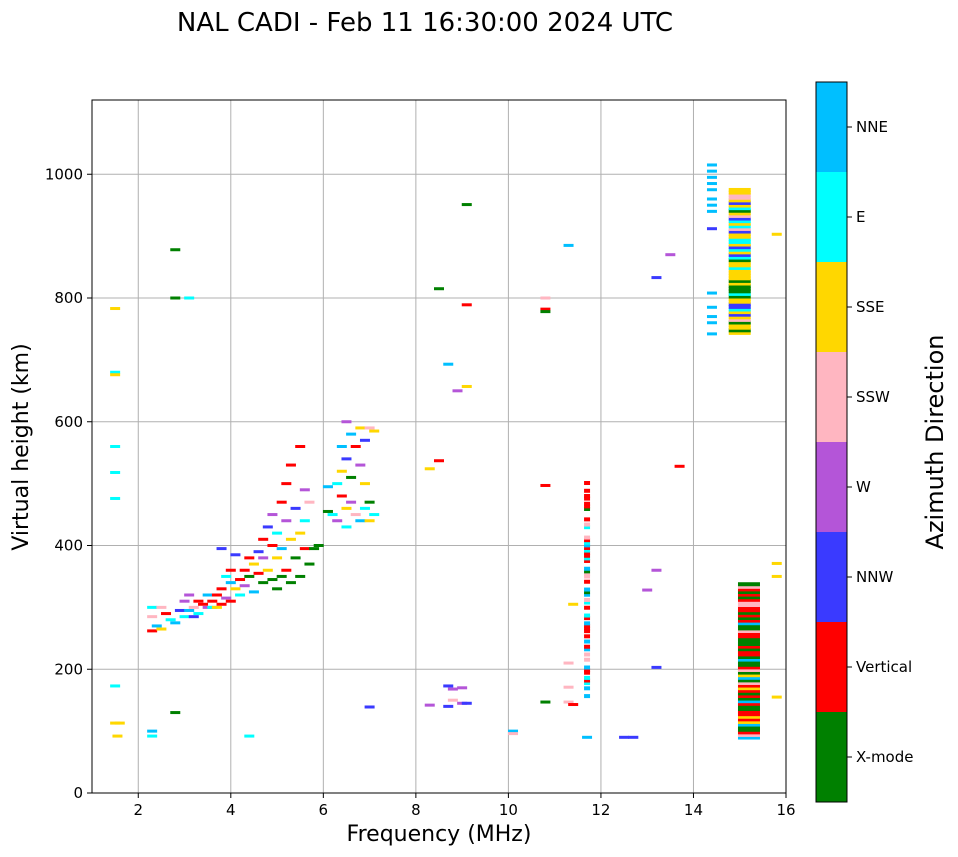 The height and width of the screenshot is (857, 958). What do you see at coordinates (68, 546) in the screenshot?
I see `y-tick-label: 400` at bounding box center [68, 546].